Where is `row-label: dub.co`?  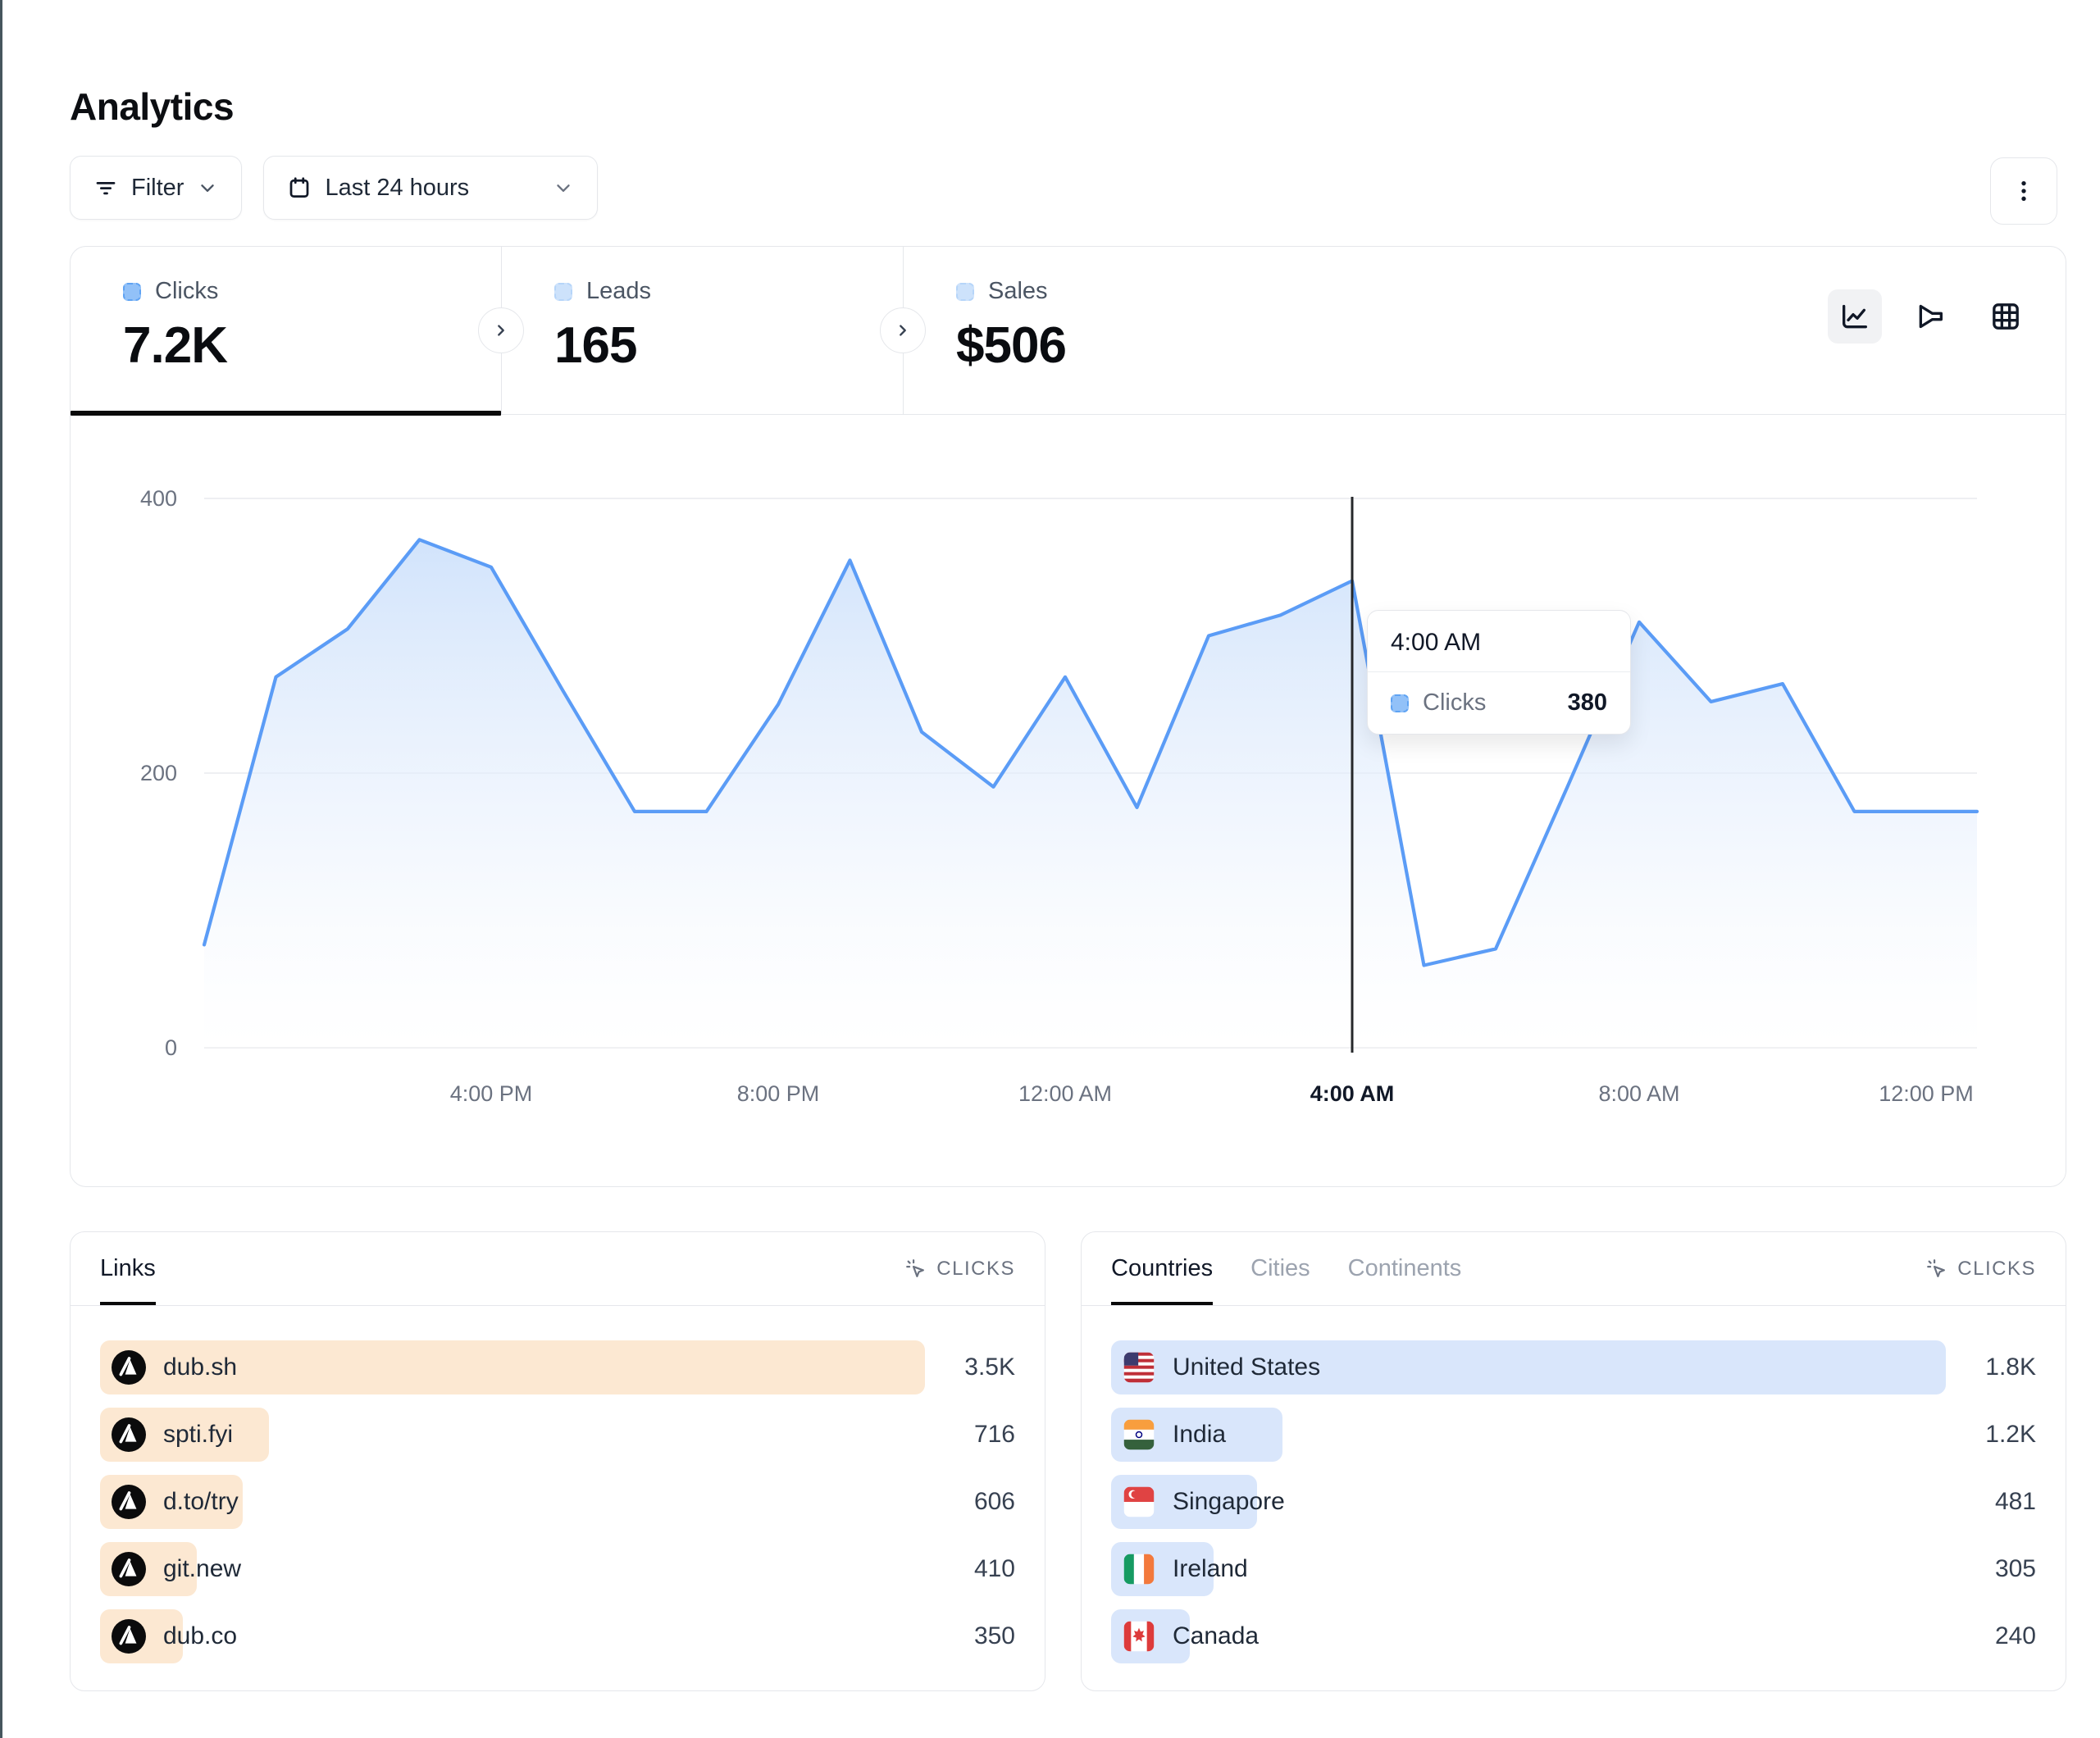
row-label: dub.co is located at coordinates (200, 1635).